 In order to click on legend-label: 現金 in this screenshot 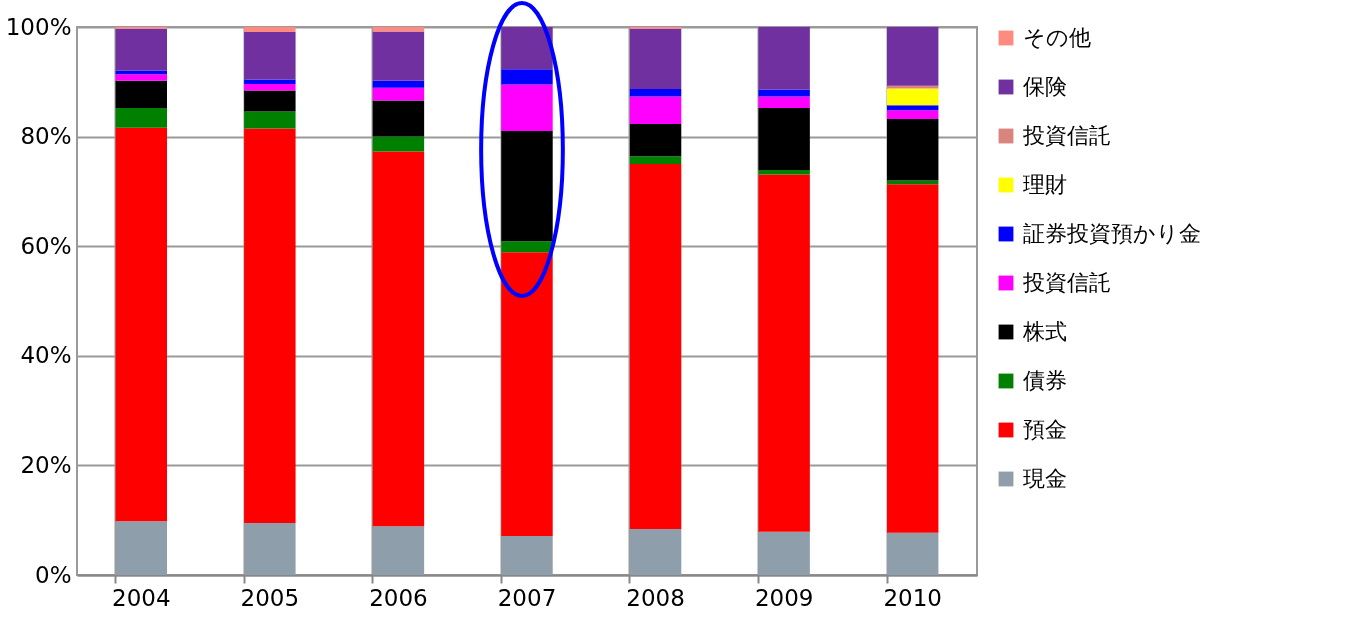, I will do `click(1045, 478)`.